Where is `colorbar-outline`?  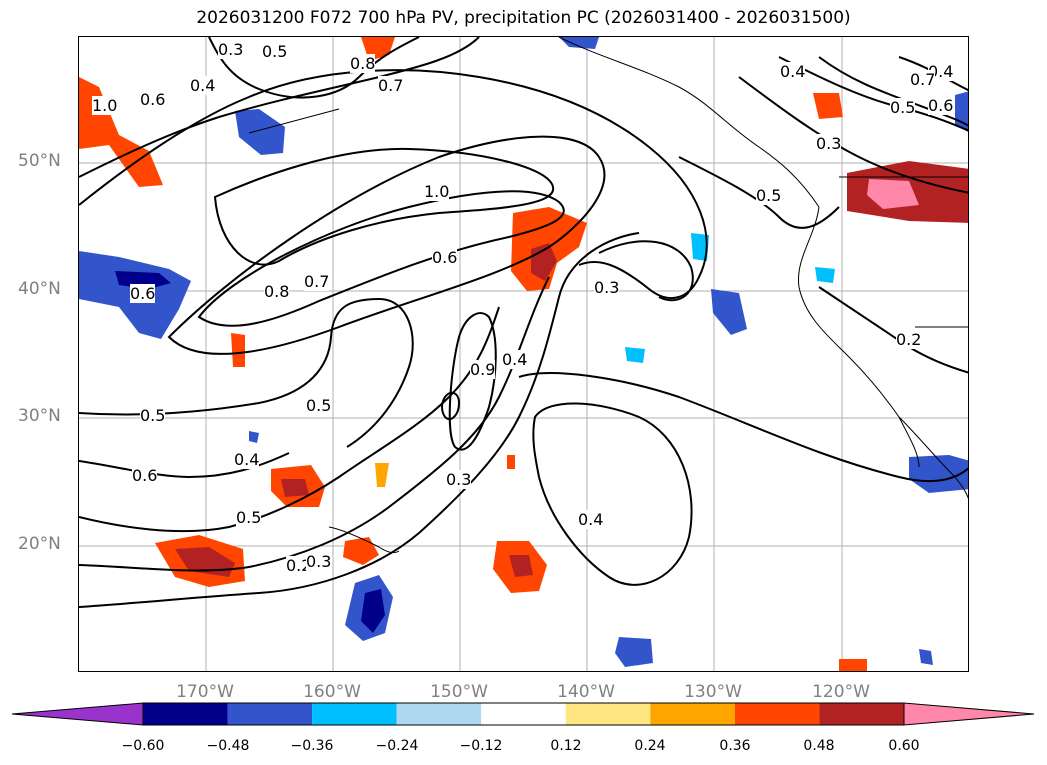 colorbar-outline is located at coordinates (523, 714).